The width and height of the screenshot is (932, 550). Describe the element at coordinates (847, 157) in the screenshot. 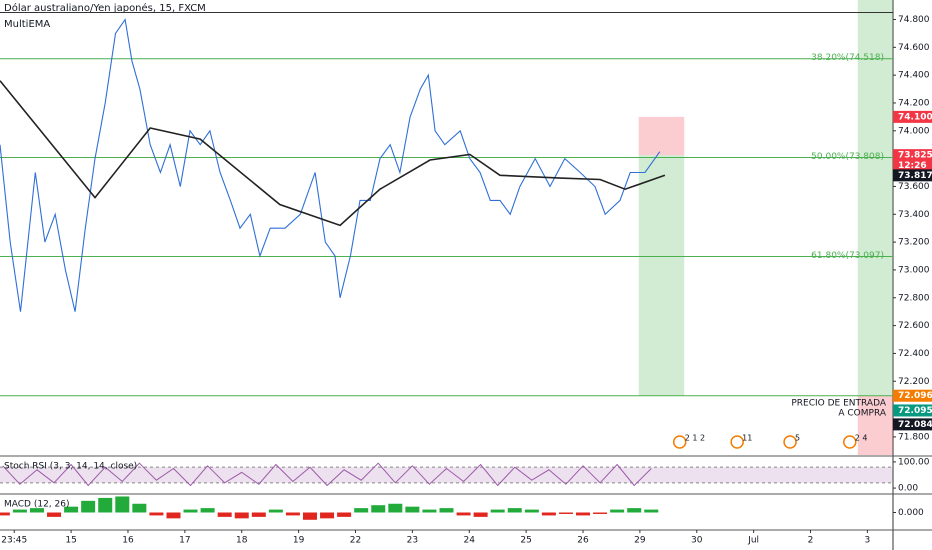

I see `level-label: 50.00%(73.808)` at that location.